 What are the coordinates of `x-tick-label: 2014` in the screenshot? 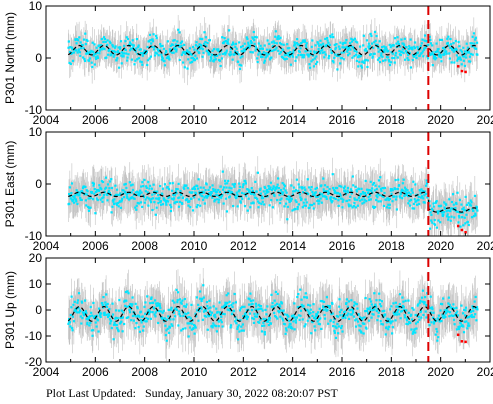 It's located at (292, 120).